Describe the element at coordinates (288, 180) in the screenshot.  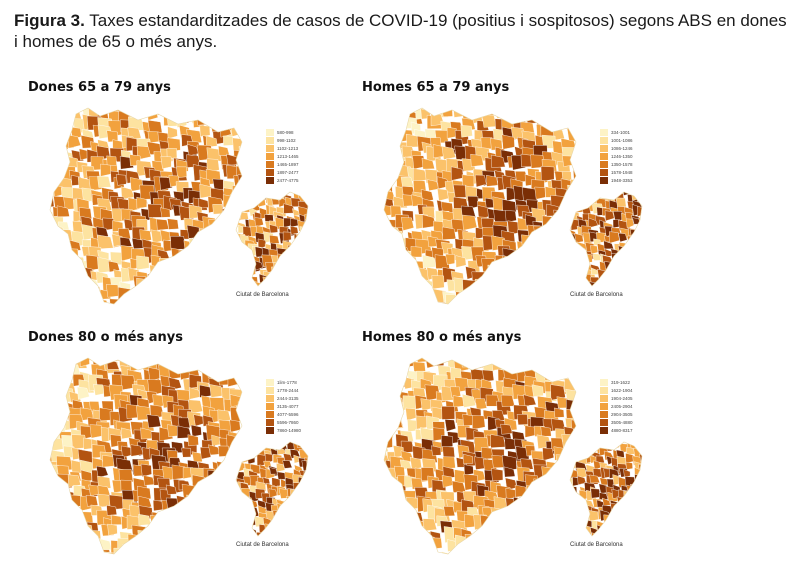
I see `legend-item: 2477-4775` at that location.